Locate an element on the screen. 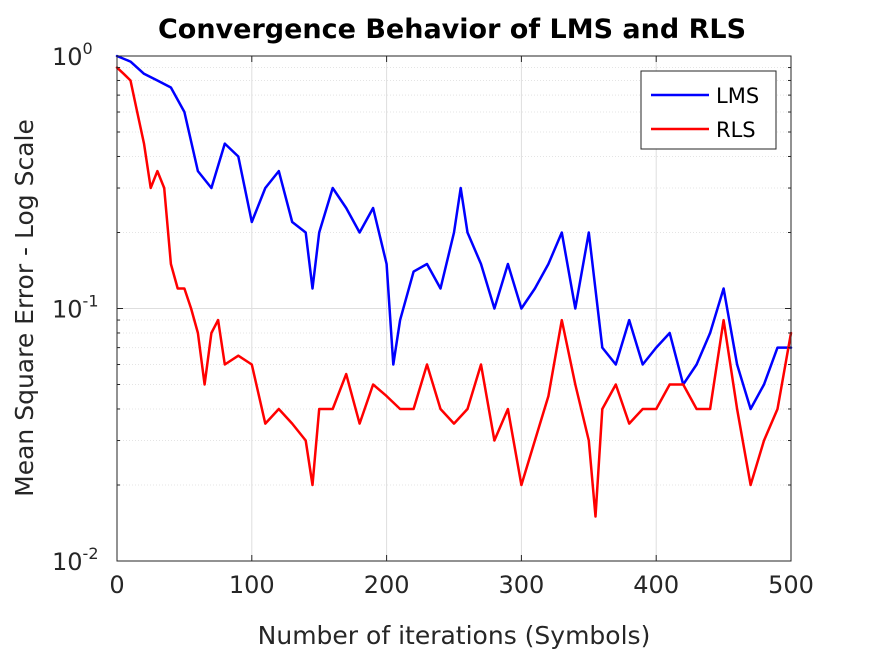 This screenshot has width=875, height=656. y-tick-label: 10⁰ is located at coordinates (72, 55).